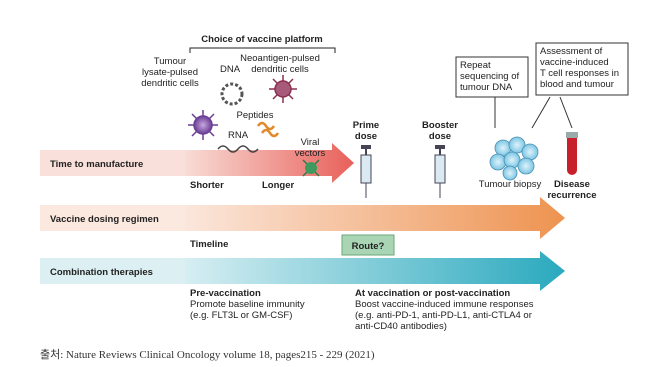 This screenshot has width=645, height=367. I want to click on route: Route?, so click(368, 246).